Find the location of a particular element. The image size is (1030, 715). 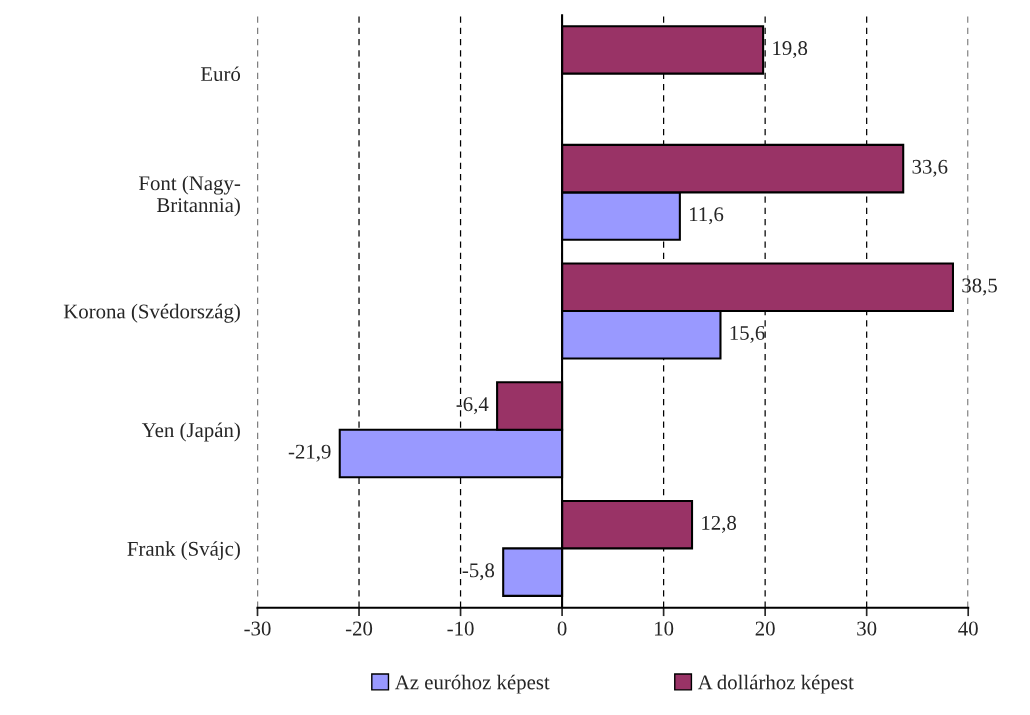

data-label: 15,6 is located at coordinates (747, 334).